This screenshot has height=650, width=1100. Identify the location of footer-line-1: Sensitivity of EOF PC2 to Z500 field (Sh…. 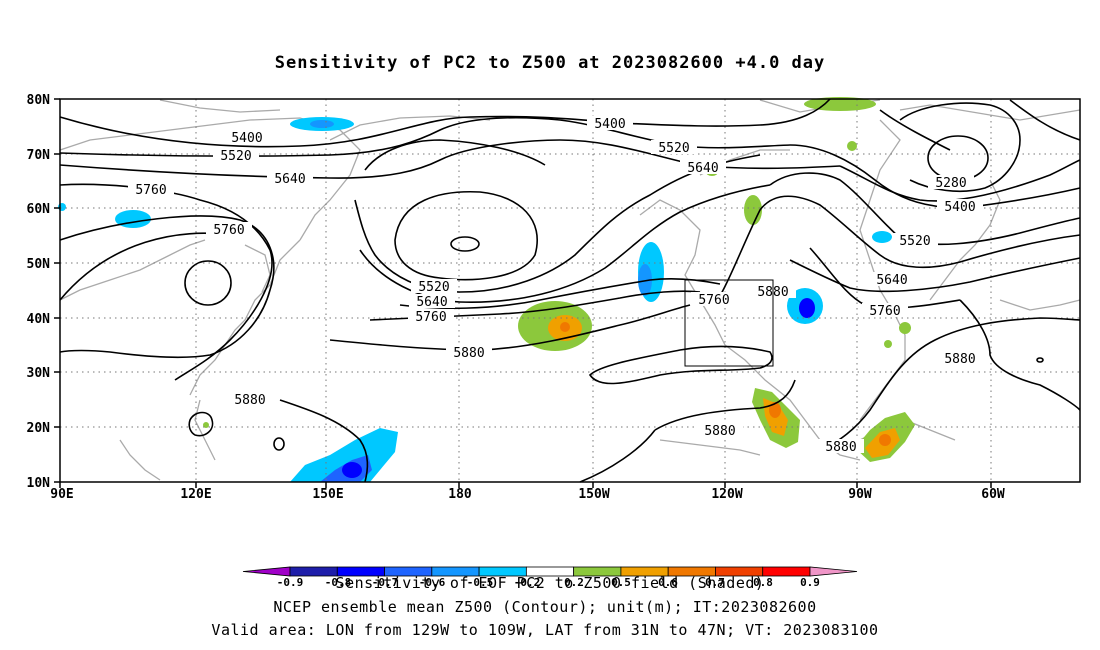
(550, 583).